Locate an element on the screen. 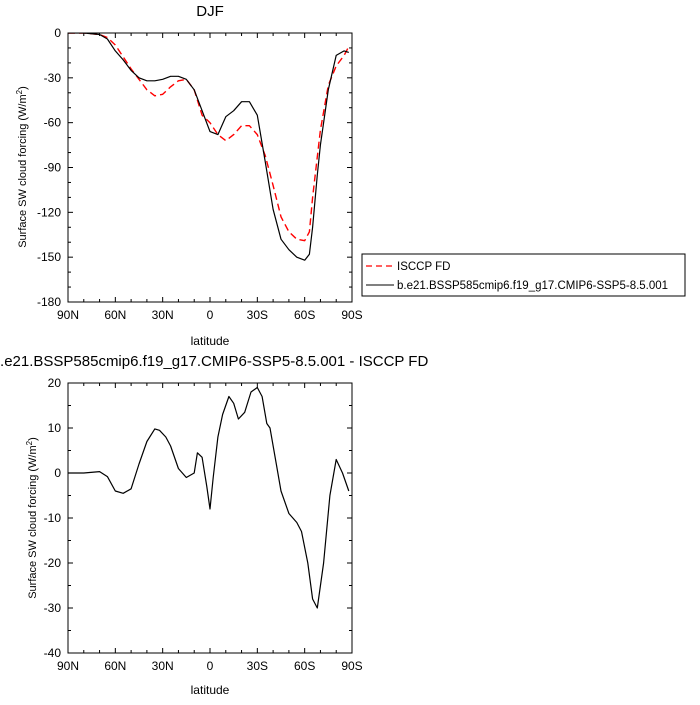  bottom-y-tick-label: 20 is located at coordinates (55, 383).